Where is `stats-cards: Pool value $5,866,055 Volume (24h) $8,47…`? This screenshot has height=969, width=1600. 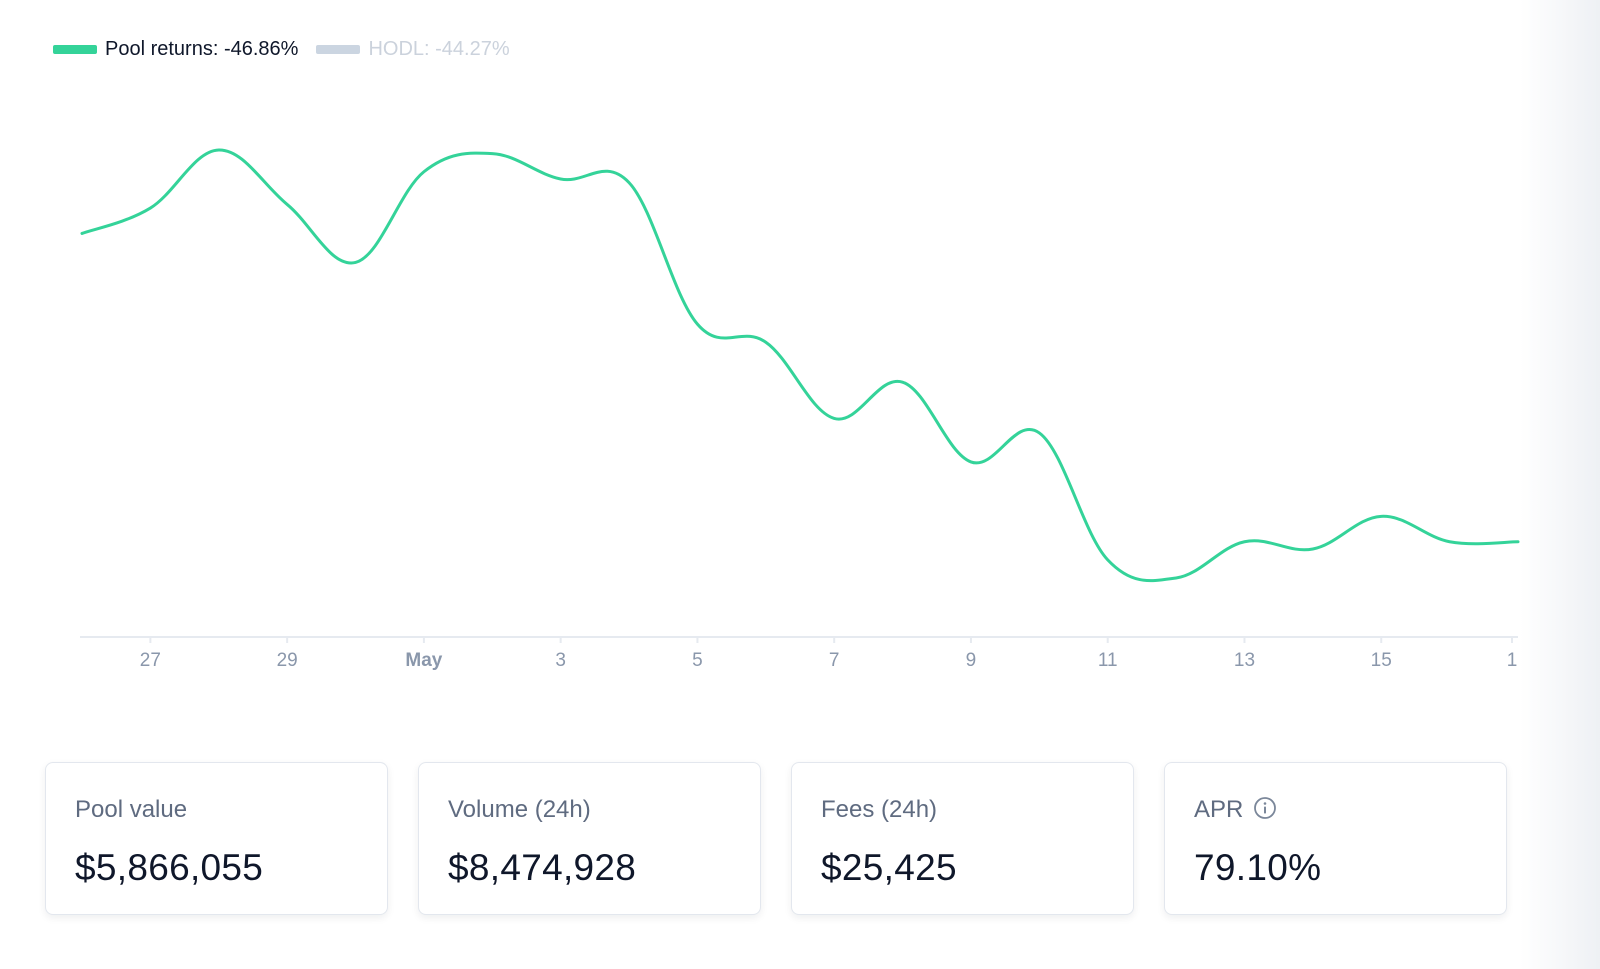 stats-cards: Pool value $5,866,055 Volume (24h) $8,47… is located at coordinates (776, 838).